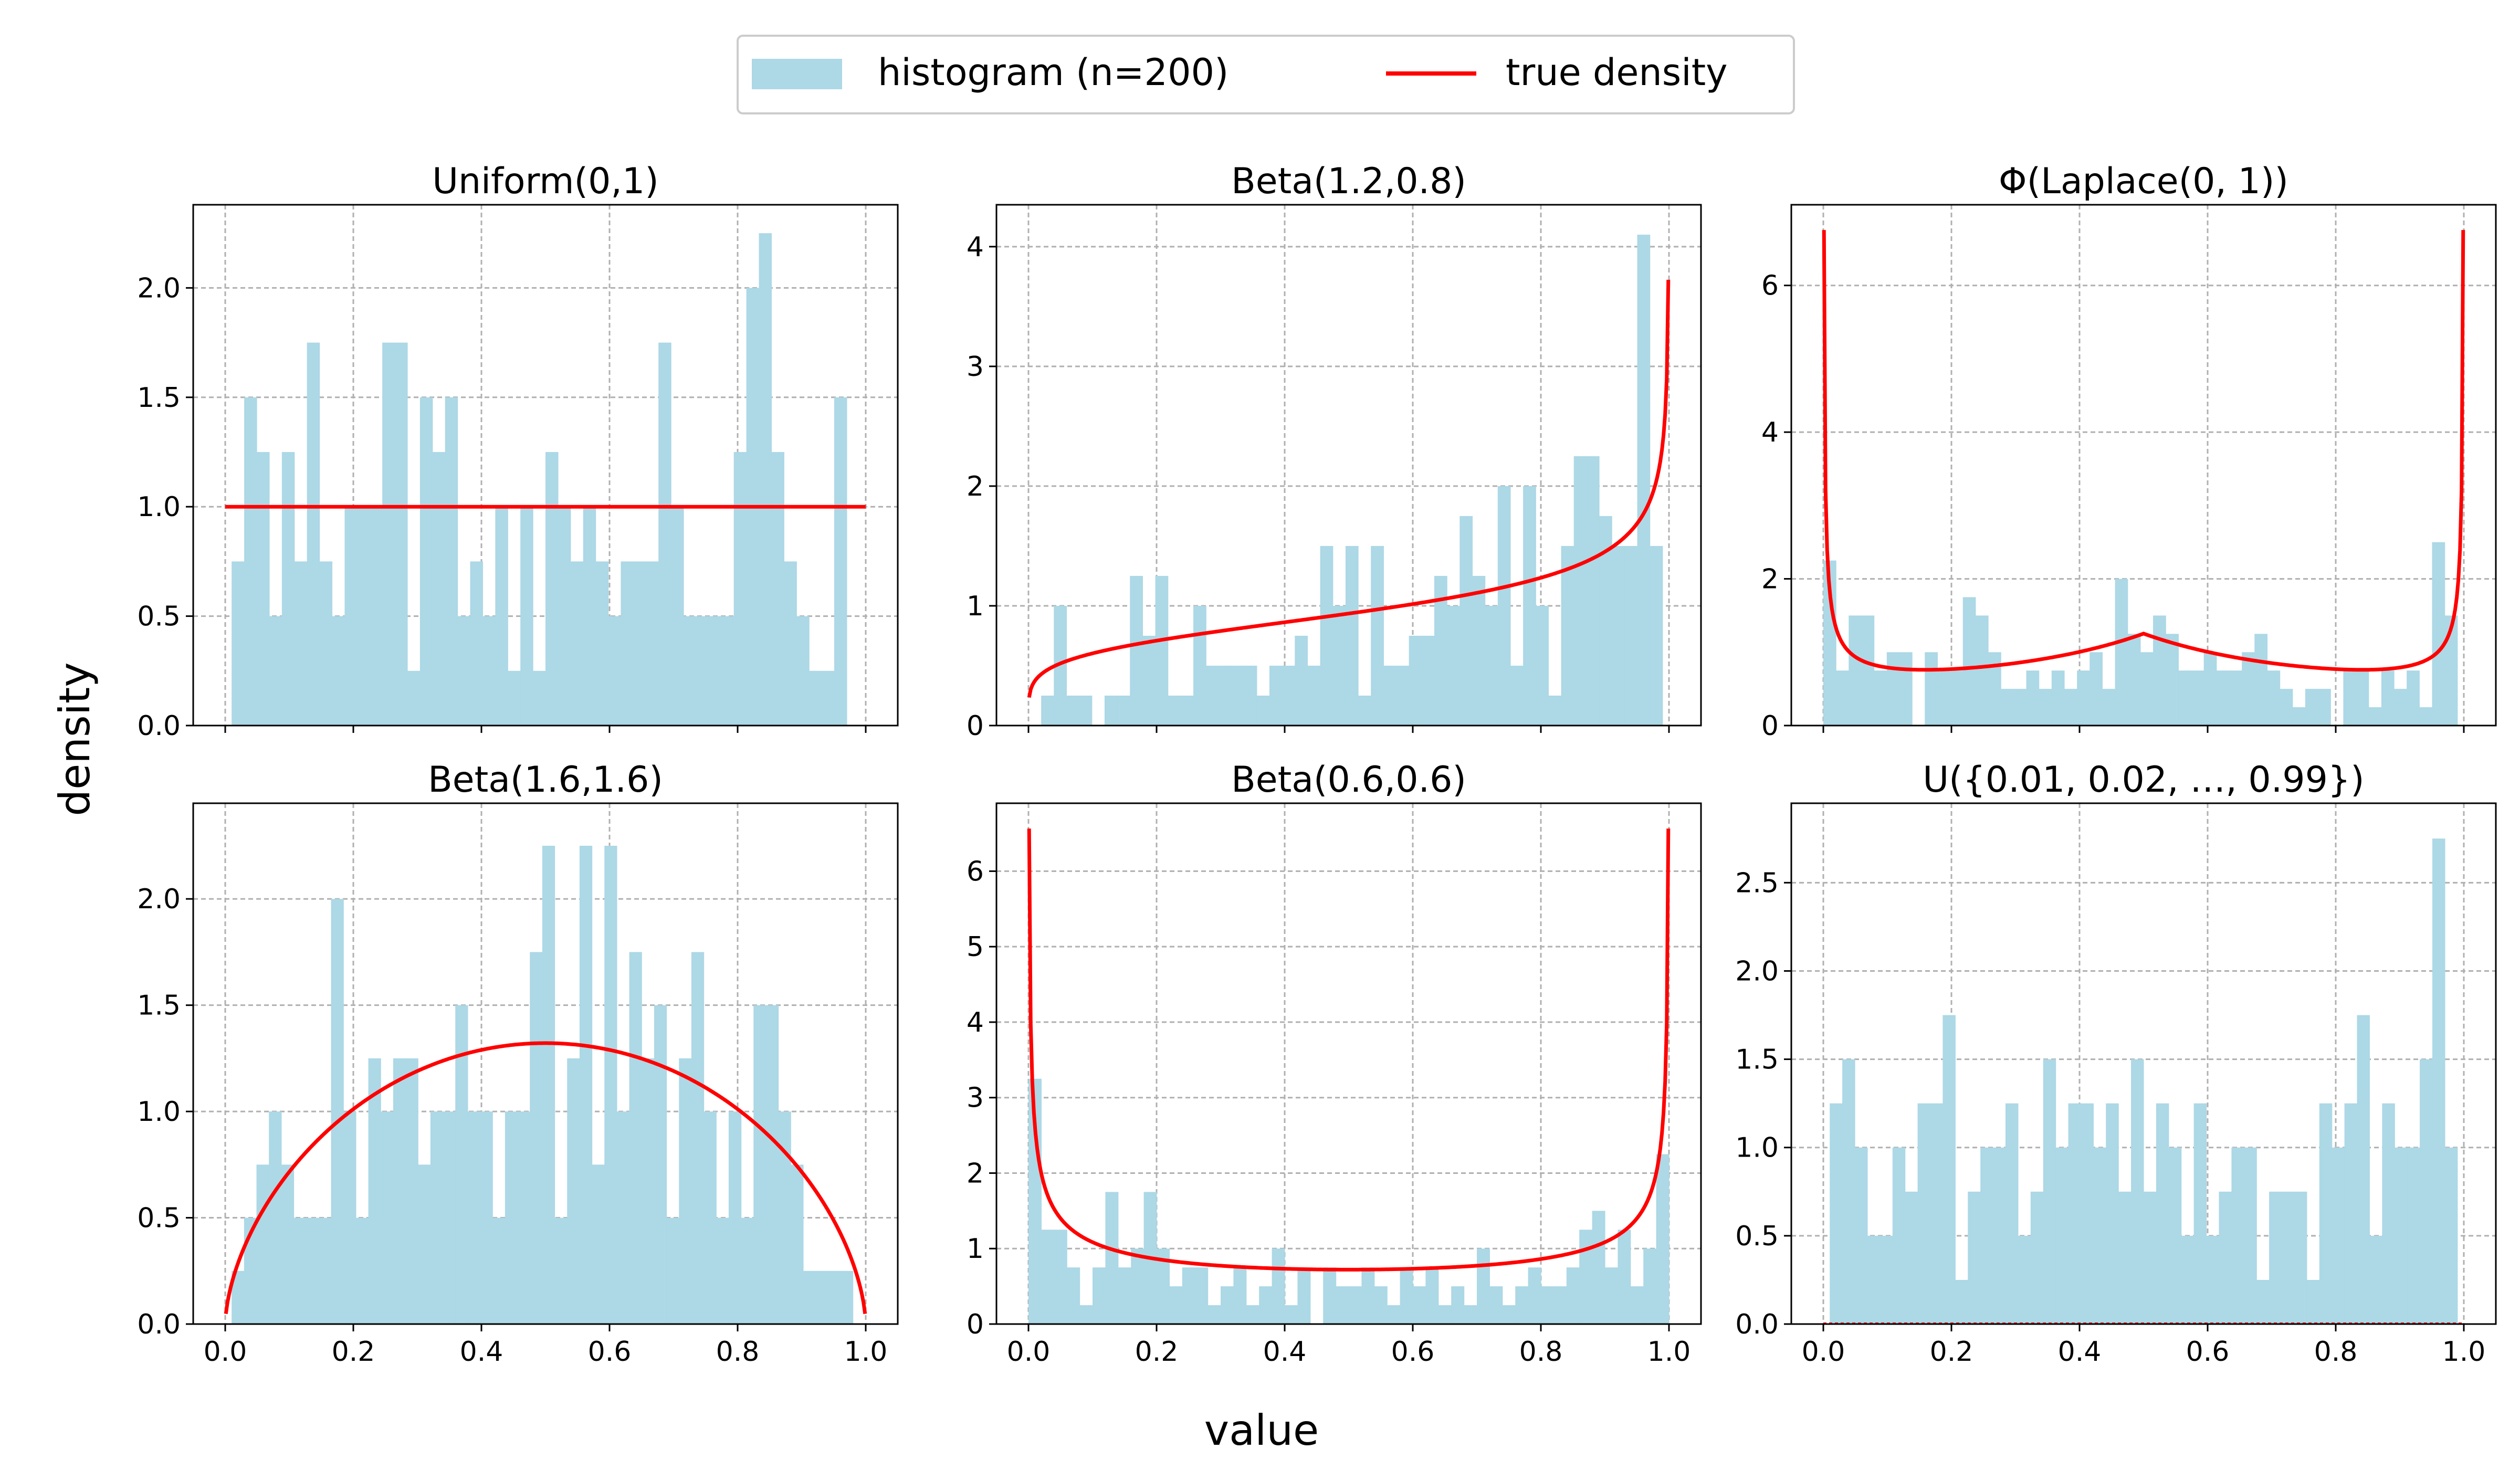 This screenshot has width=2520, height=1470. I want to click on density-line, so click(545, 1178).